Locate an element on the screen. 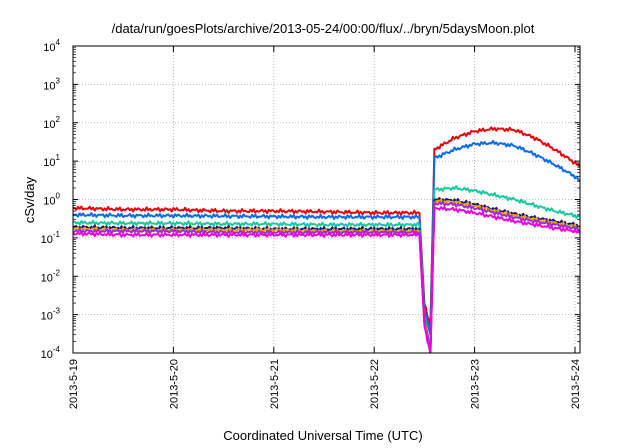 Image resolution: width=640 pixels, height=448 pixels. x-axis-label: Coordinated Universal Time (UTC) is located at coordinates (322, 435).